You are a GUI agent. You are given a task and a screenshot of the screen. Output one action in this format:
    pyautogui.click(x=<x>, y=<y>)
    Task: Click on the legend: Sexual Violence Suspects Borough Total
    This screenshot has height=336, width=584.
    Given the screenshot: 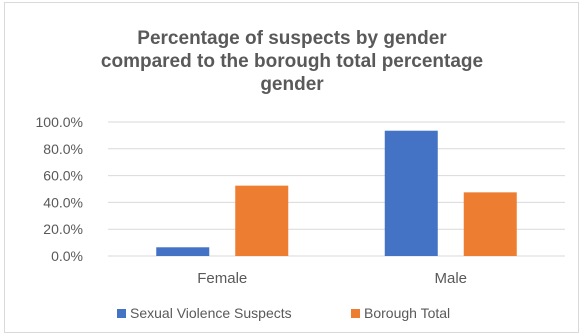 What is the action you would take?
    pyautogui.click(x=283, y=313)
    